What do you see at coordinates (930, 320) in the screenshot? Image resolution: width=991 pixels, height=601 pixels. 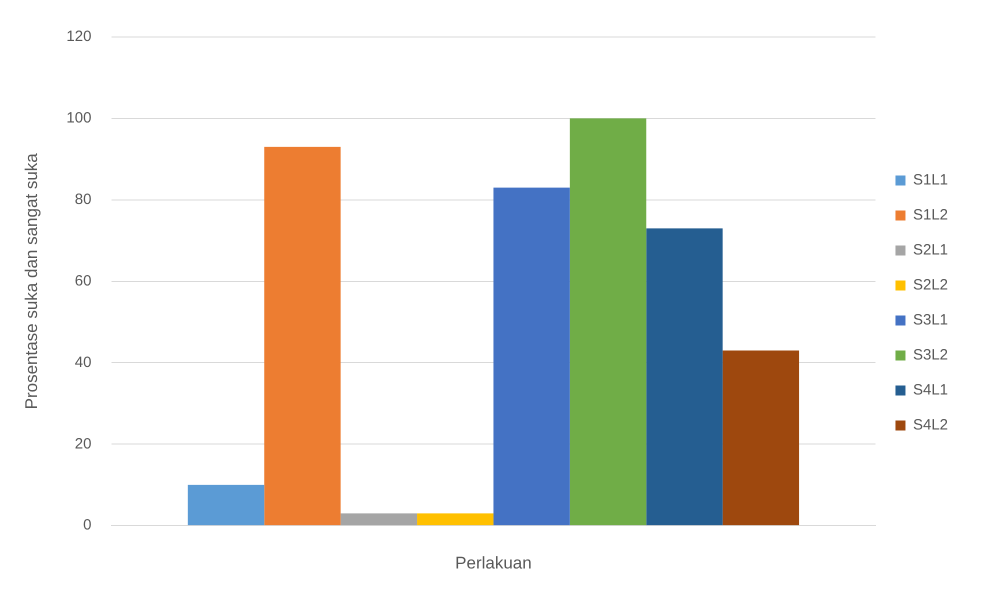 I see `legend-label: S3L1` at bounding box center [930, 320].